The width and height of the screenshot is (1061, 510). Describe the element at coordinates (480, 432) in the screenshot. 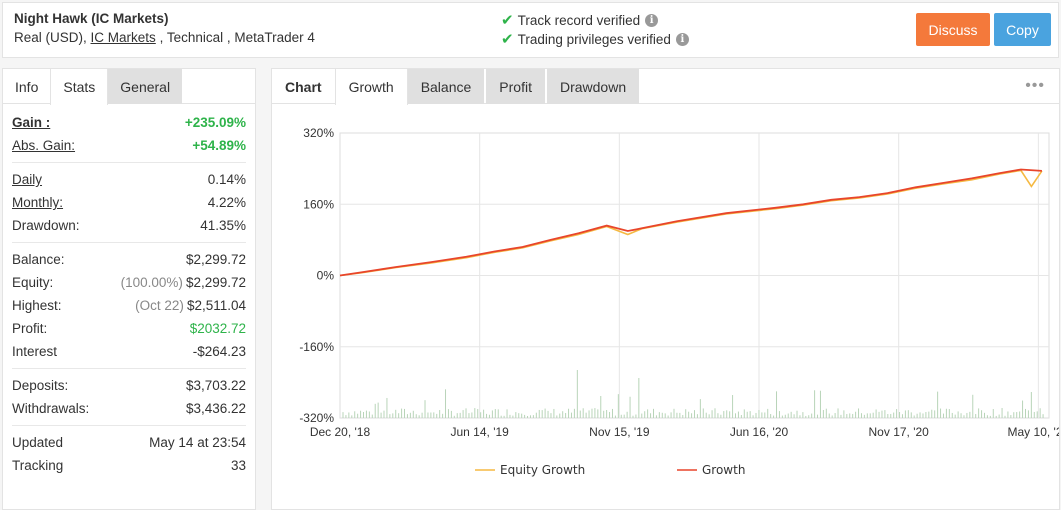

I see `x-tick-label: Jun 14, '19` at that location.